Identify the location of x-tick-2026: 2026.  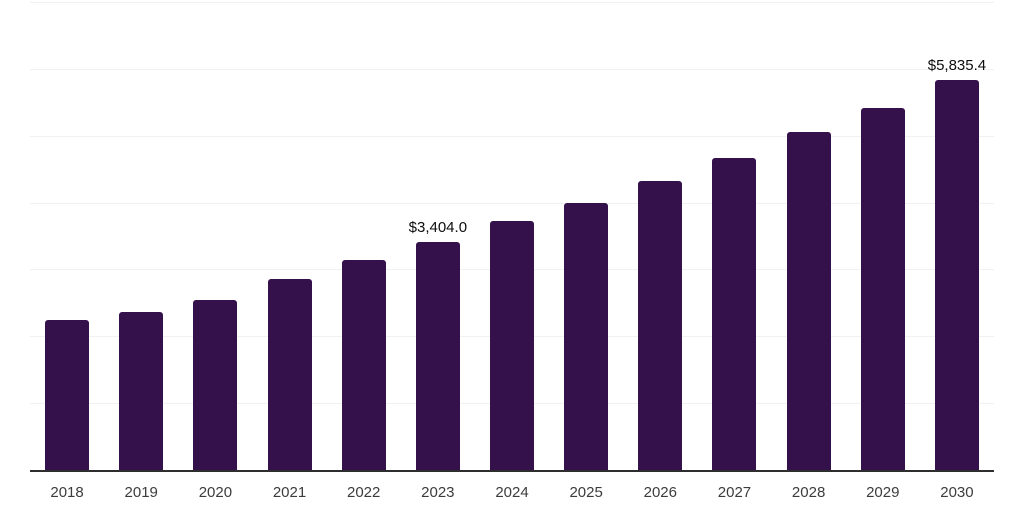
(660, 492).